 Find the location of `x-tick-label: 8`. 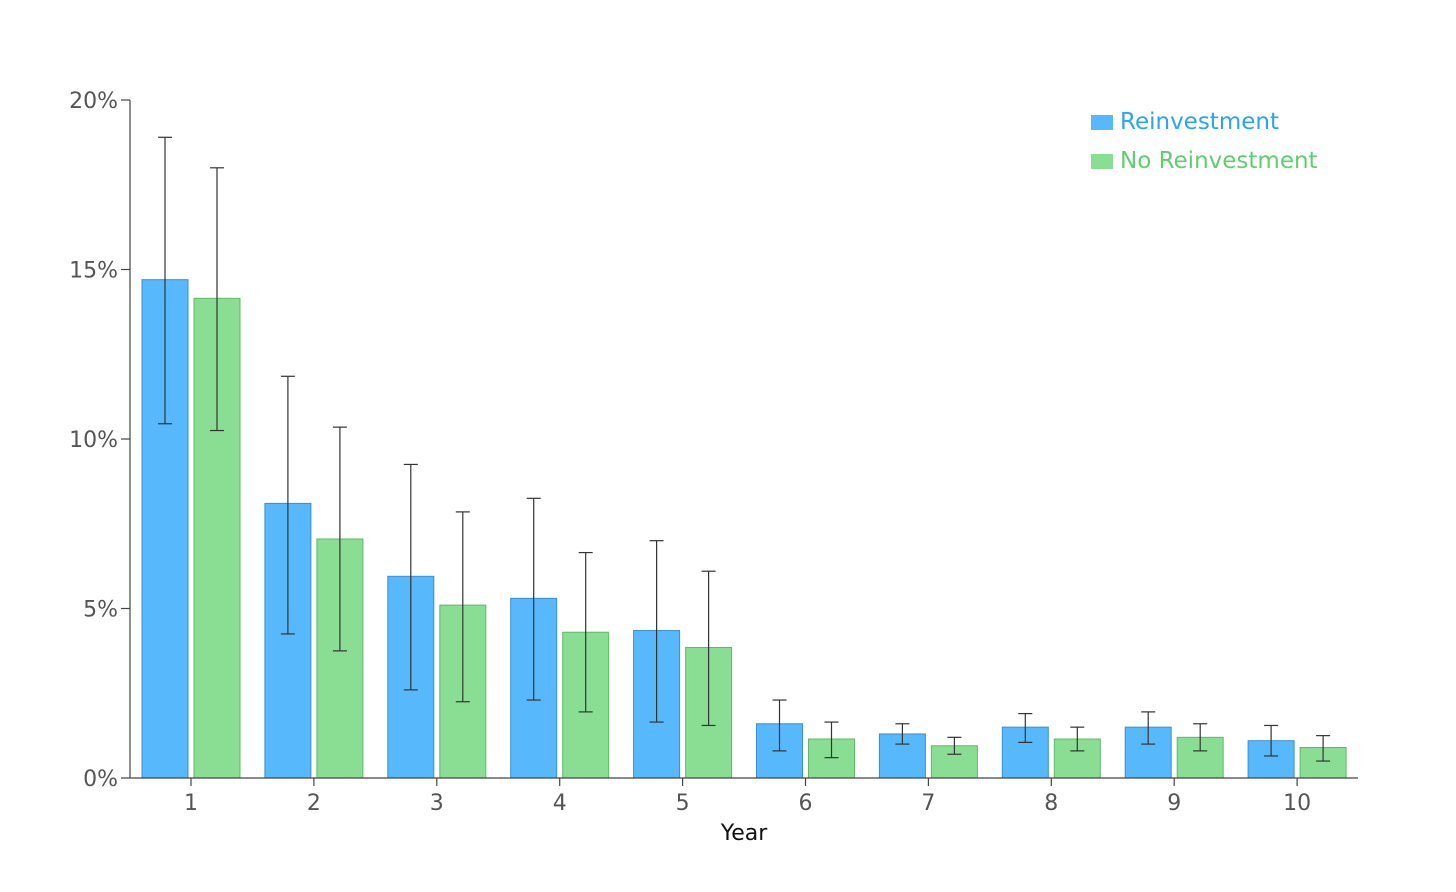

x-tick-label: 8 is located at coordinates (1051, 803).